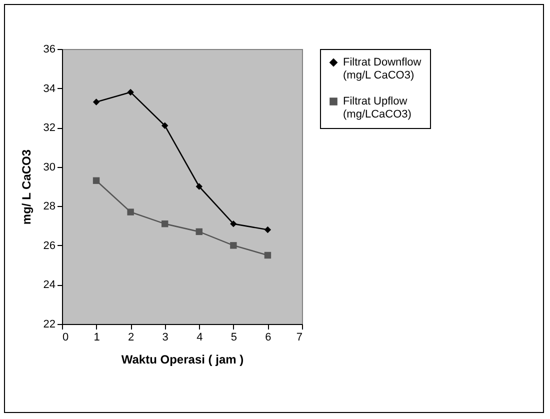  Describe the element at coordinates (49, 128) in the screenshot. I see `y-tick-label: 32` at that location.